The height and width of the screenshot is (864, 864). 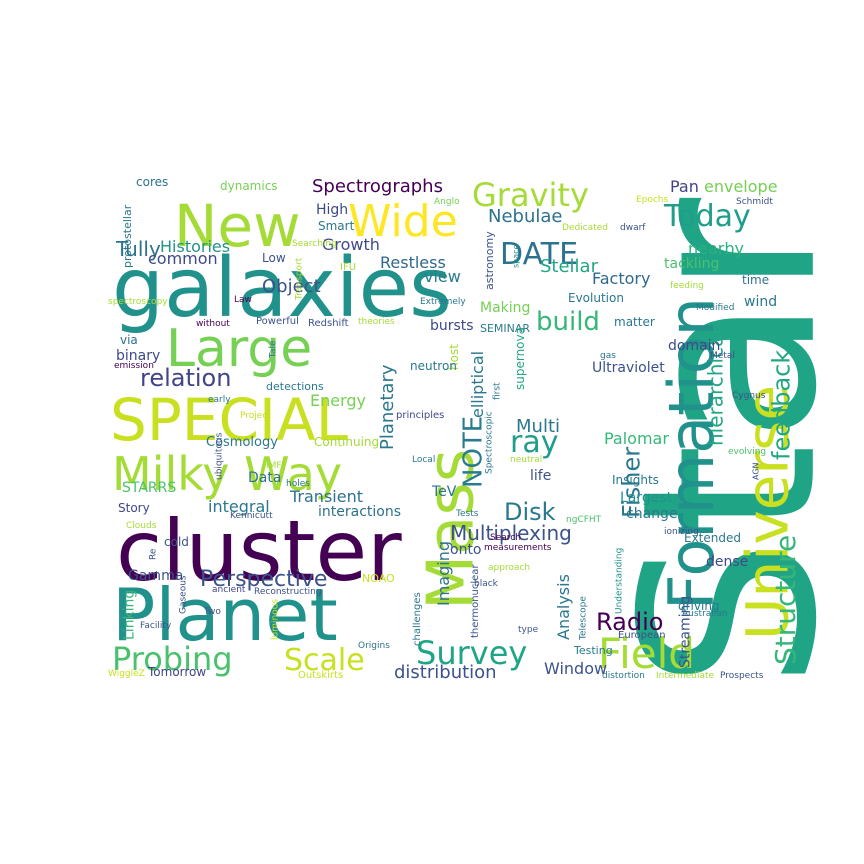 I want to click on cloud-word: Nebulae, so click(x=525, y=216).